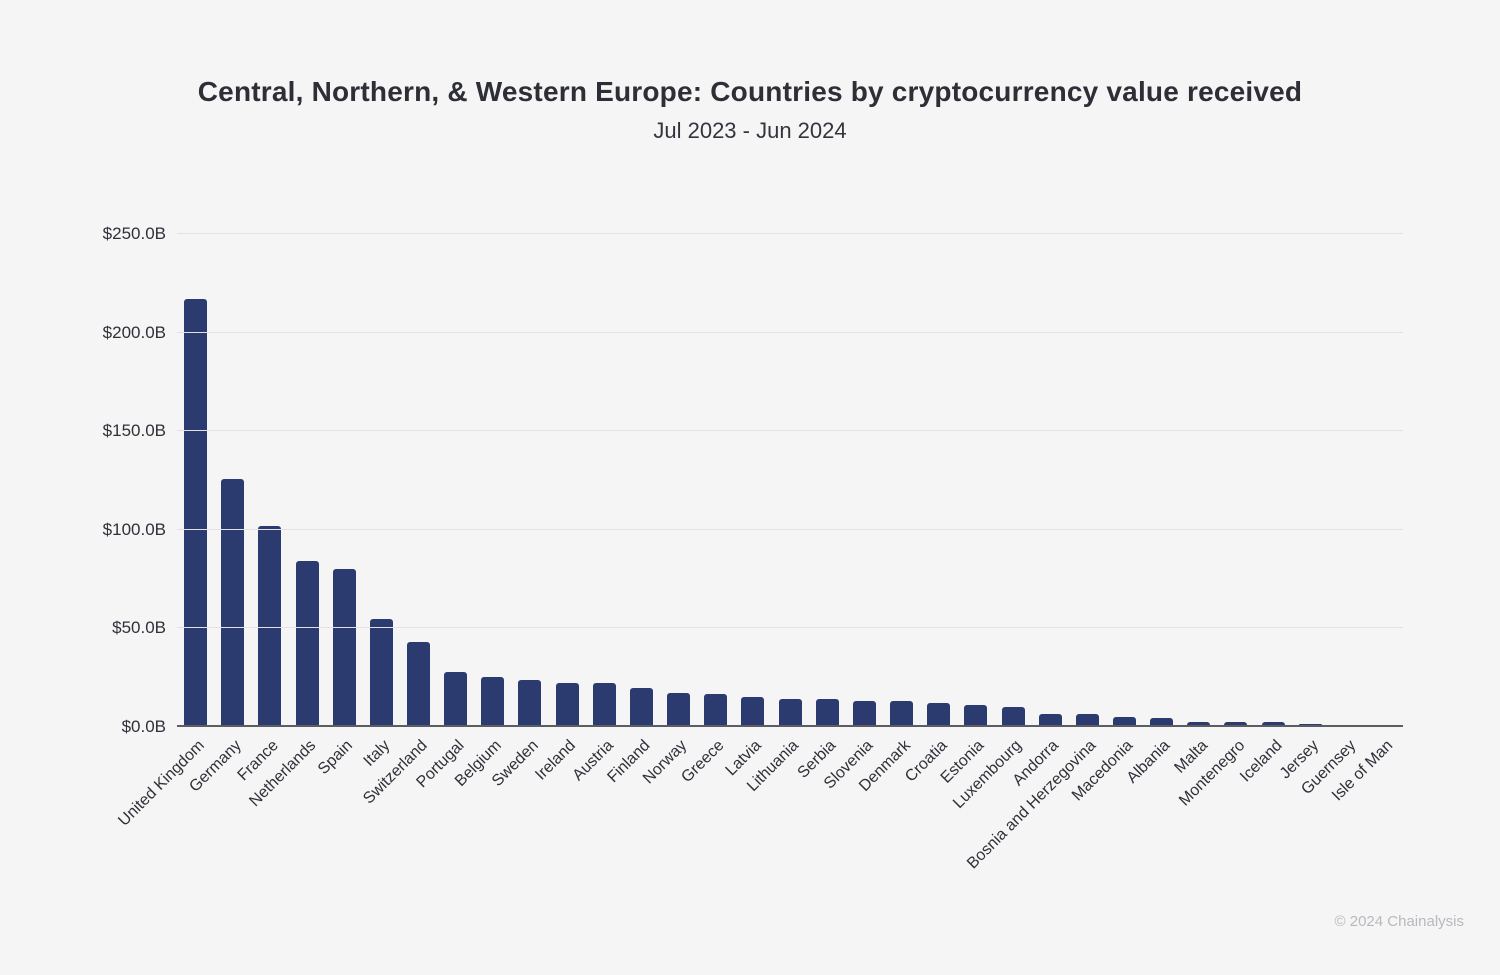  I want to click on x-axis-line, so click(790, 726).